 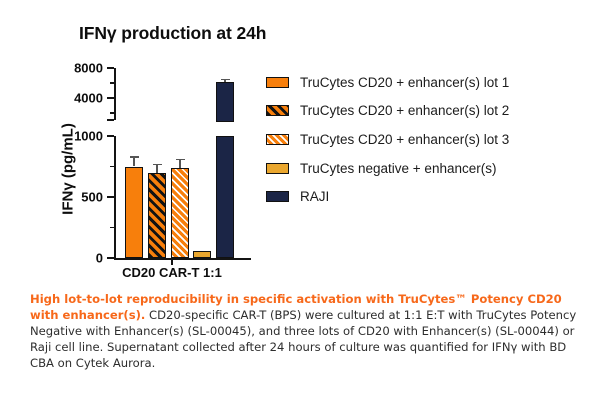 What do you see at coordinates (88, 136) in the screenshot?
I see `y-tick-label: 1000` at bounding box center [88, 136].